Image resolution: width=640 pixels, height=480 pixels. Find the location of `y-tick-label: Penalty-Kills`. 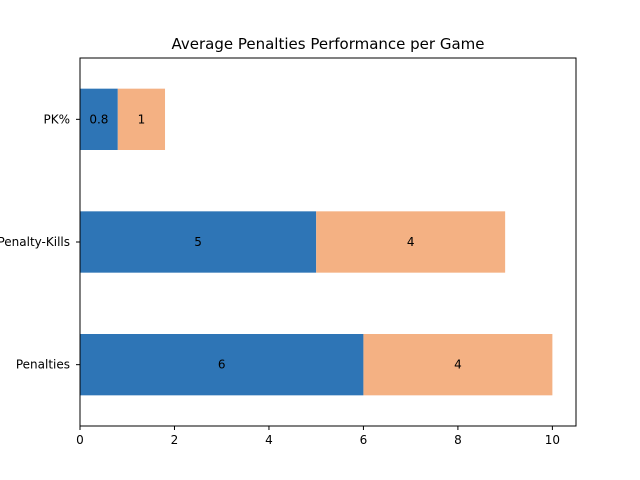

y-tick-label: Penalty-Kills is located at coordinates (35, 242).